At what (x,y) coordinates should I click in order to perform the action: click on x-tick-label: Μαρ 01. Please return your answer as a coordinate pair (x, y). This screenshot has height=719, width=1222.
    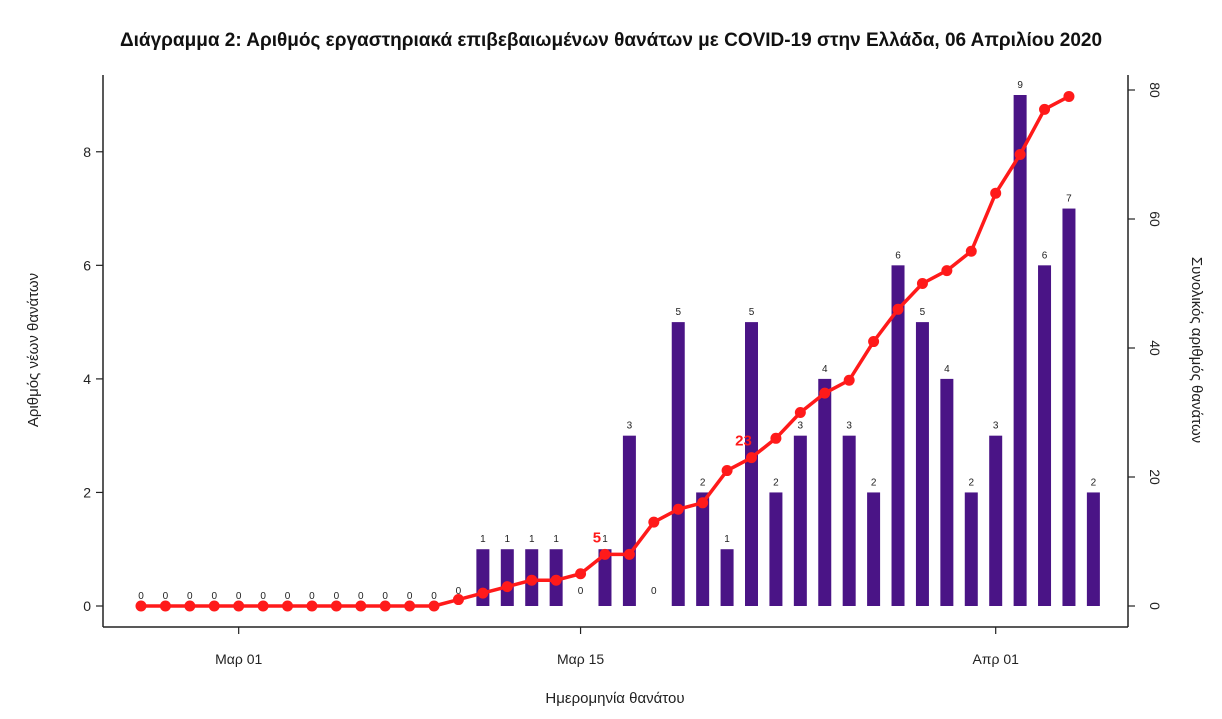
    Looking at the image, I should click on (238, 659).